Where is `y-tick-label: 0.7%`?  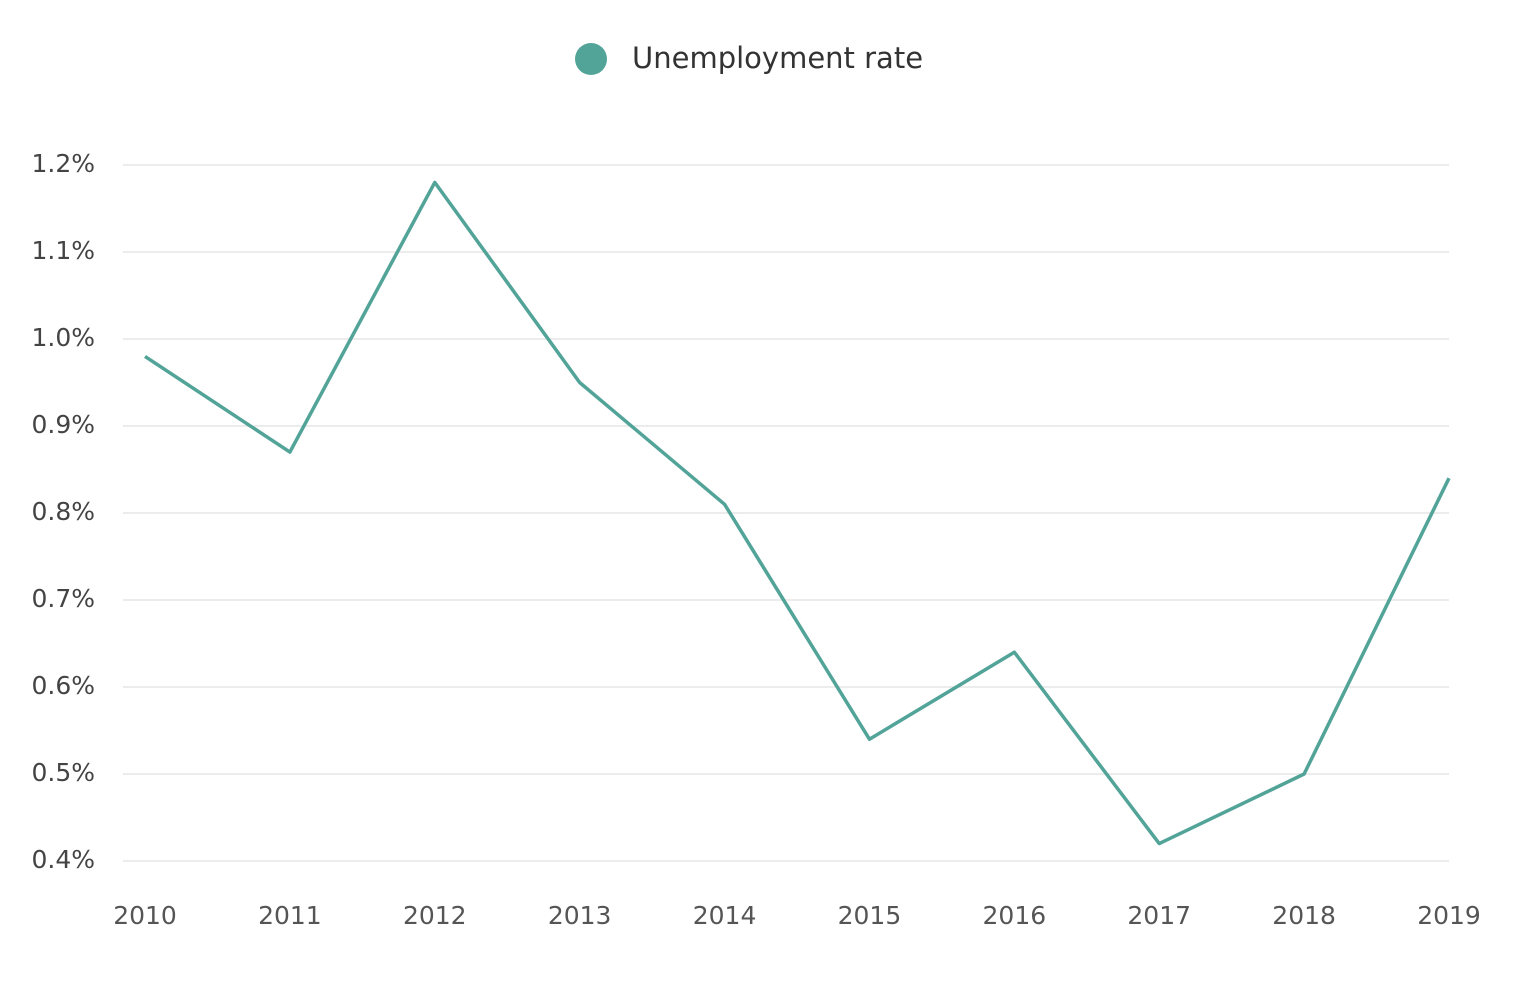 y-tick-label: 0.7% is located at coordinates (63, 598).